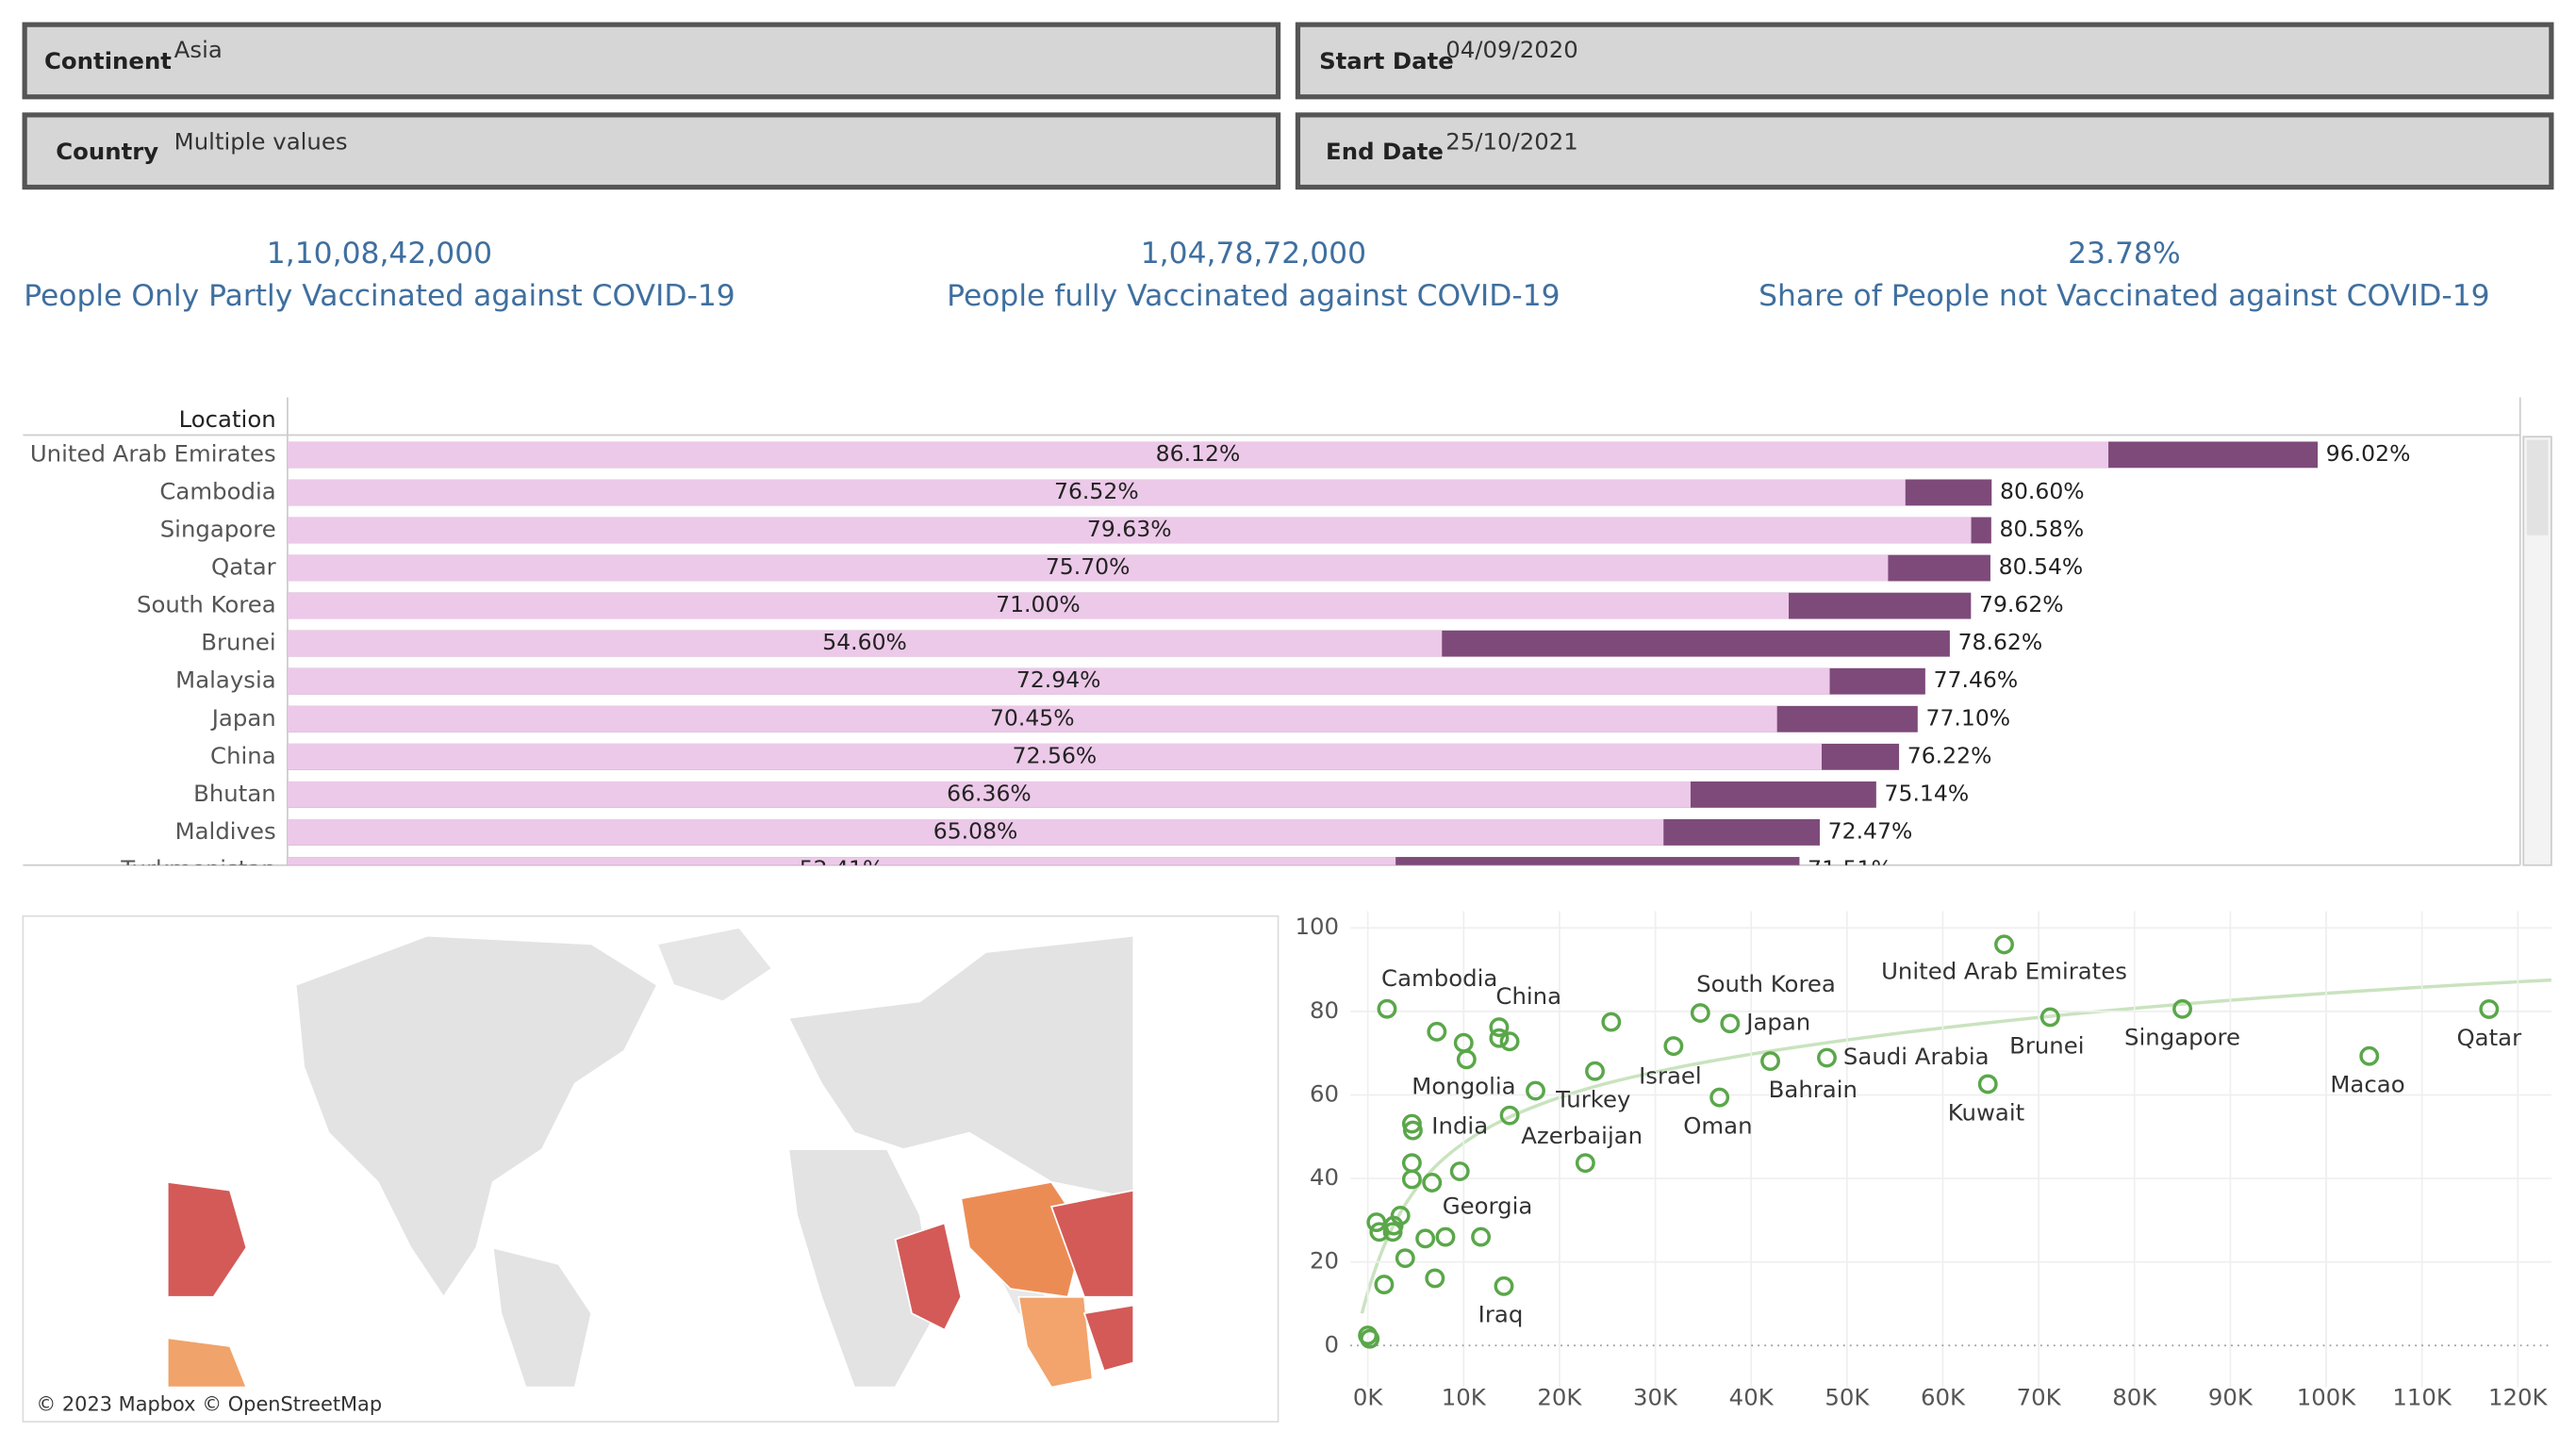  I want to click on point-label: India, so click(1459, 1126).